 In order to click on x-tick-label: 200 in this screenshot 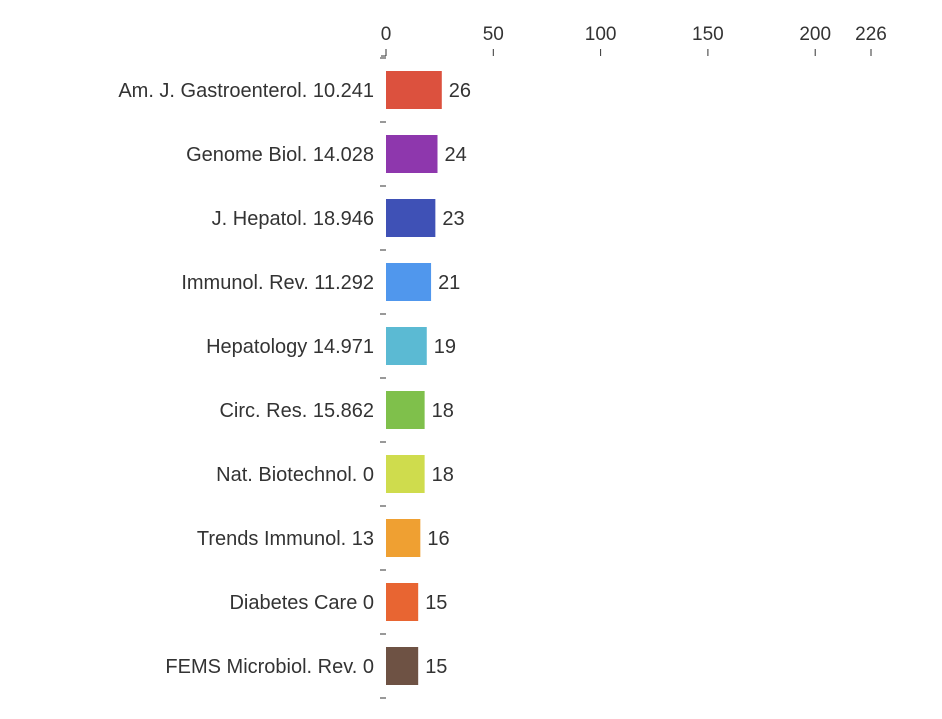, I will do `click(815, 34)`.